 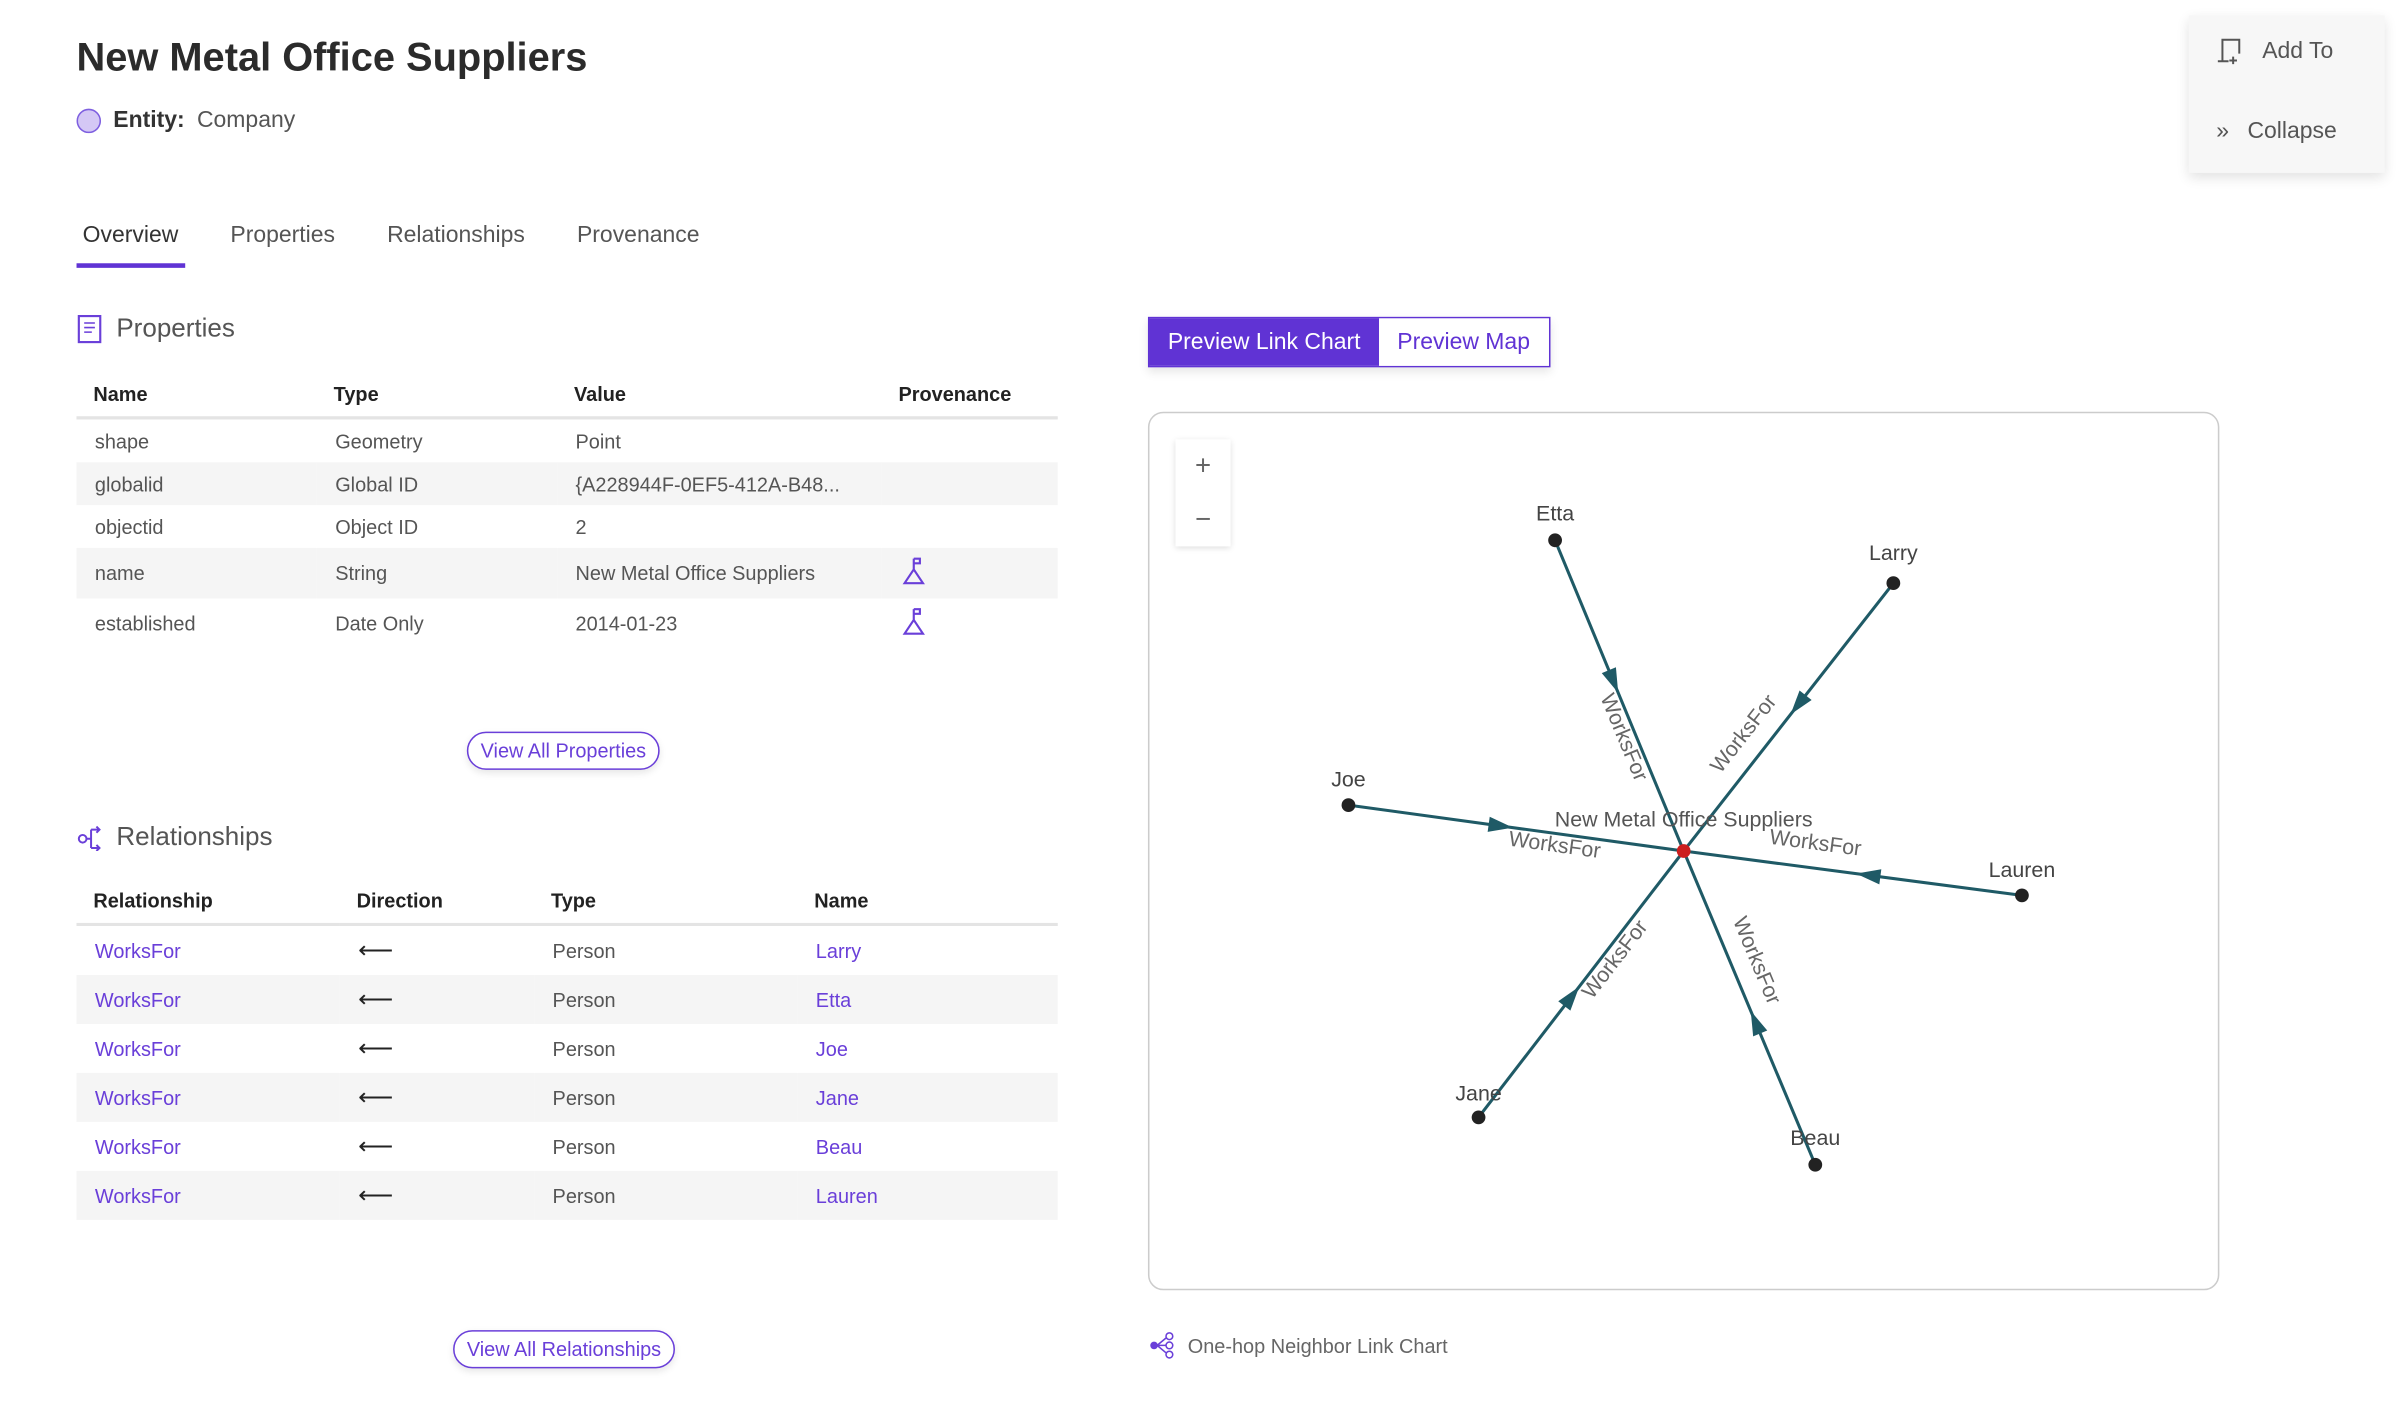 I want to click on relationship-name: Beau, so click(x=839, y=1146).